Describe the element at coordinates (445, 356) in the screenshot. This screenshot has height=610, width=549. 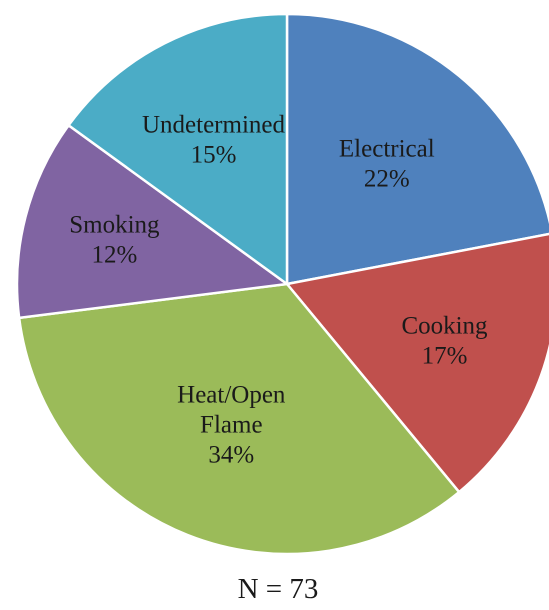
I see `slice-value-label: 17%` at that location.